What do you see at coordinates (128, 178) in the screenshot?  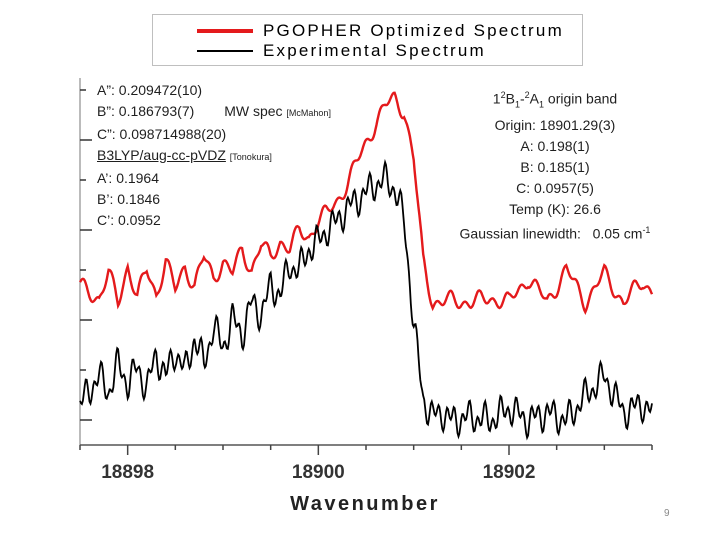 I see `annotation-a-single: A’: 0.1964` at bounding box center [128, 178].